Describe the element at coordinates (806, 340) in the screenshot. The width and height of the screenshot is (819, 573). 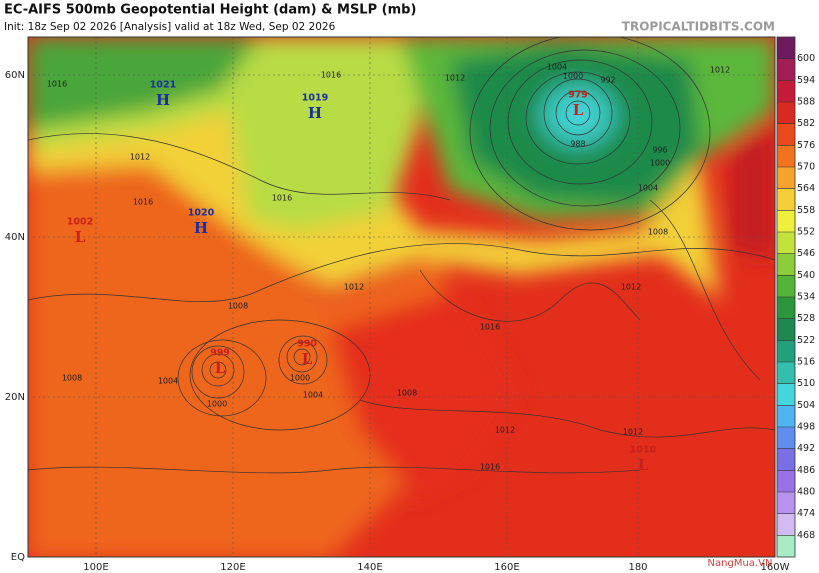
I see `colorbar-label: 522` at that location.